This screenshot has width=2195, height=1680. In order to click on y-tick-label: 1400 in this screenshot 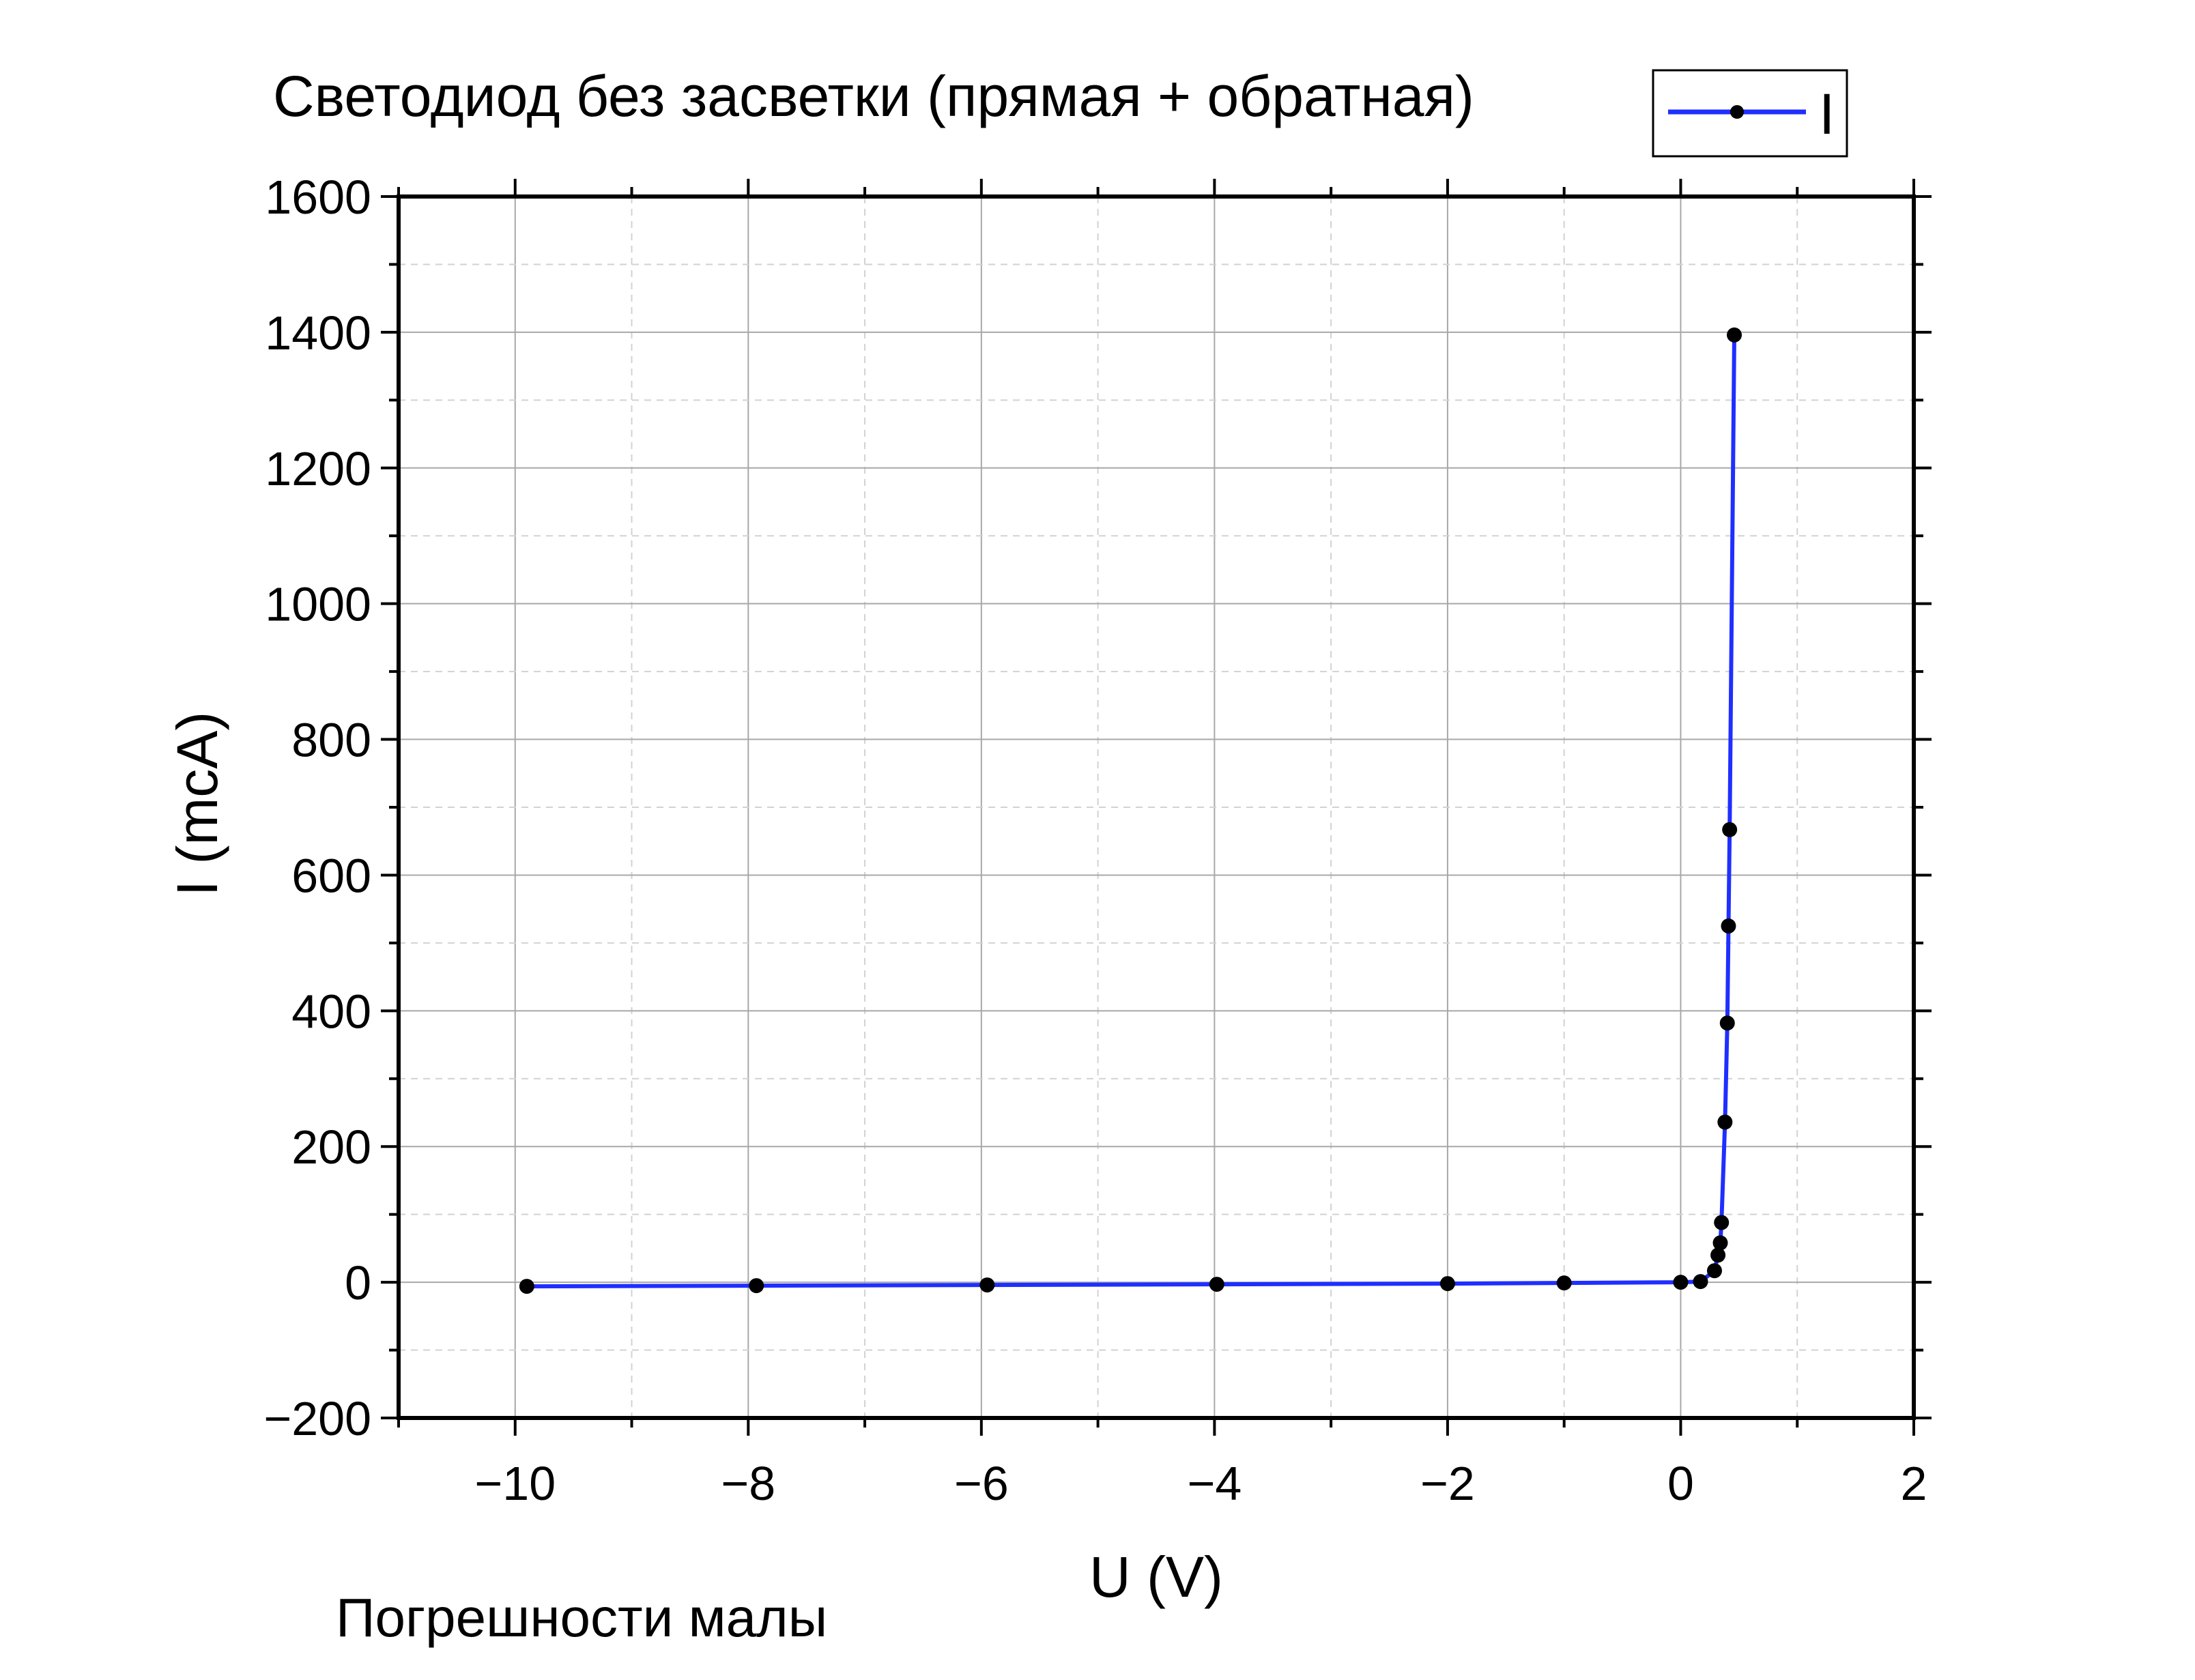, I will do `click(318, 333)`.